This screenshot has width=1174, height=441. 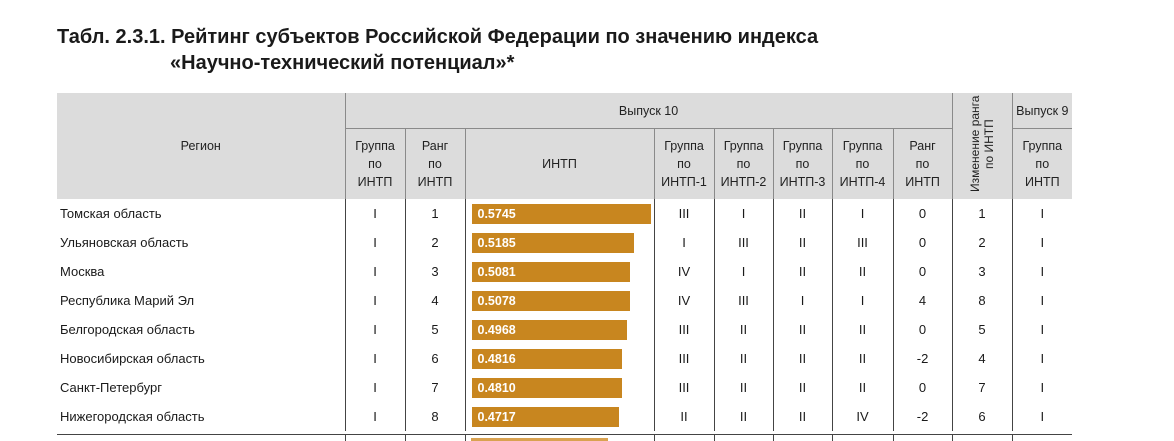 I want to click on intp-cell: 0.5185, so click(x=559, y=242).